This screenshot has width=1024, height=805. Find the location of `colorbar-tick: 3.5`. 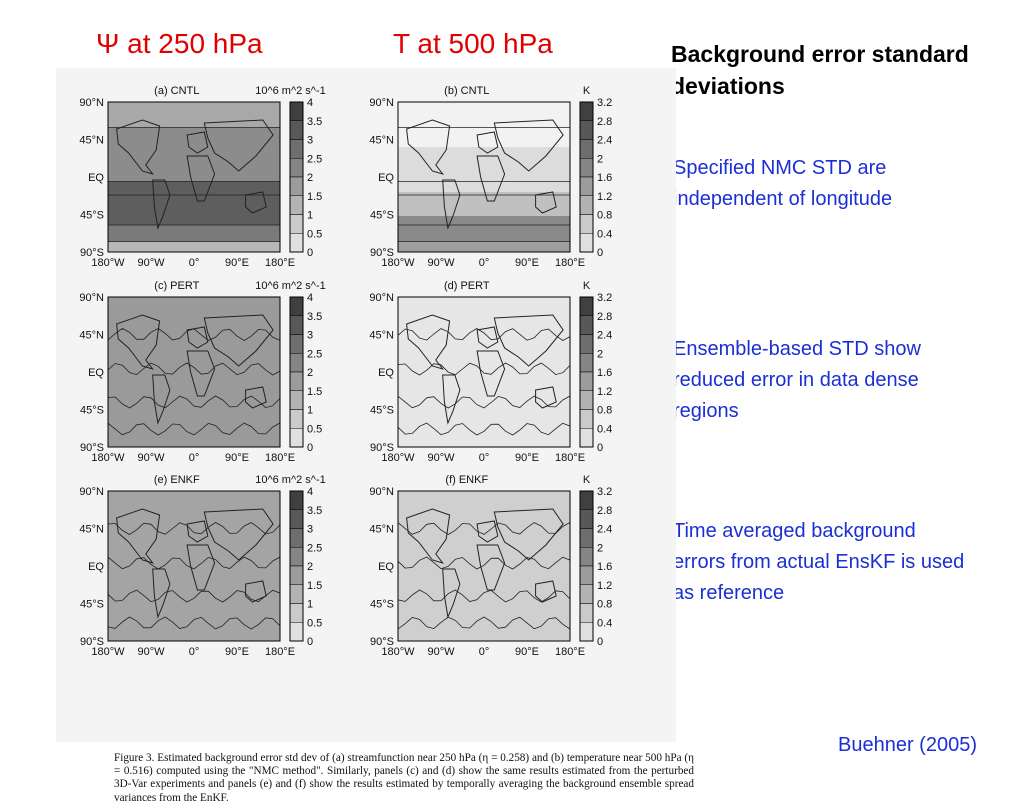

colorbar-tick: 3.5 is located at coordinates (314, 317).